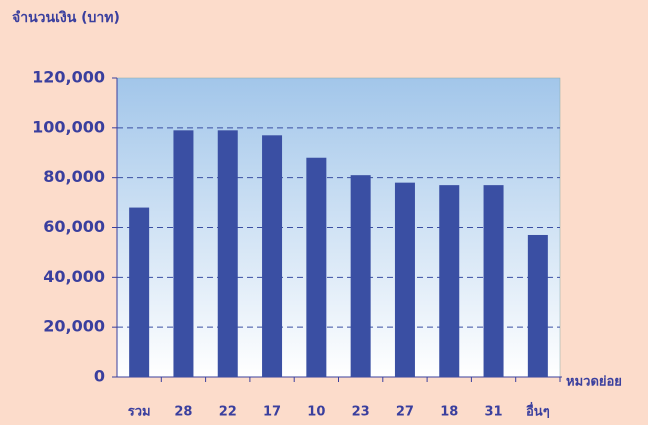 This screenshot has width=648, height=425. Describe the element at coordinates (74, 226) in the screenshot. I see `y-tick-label: 60,000` at that location.